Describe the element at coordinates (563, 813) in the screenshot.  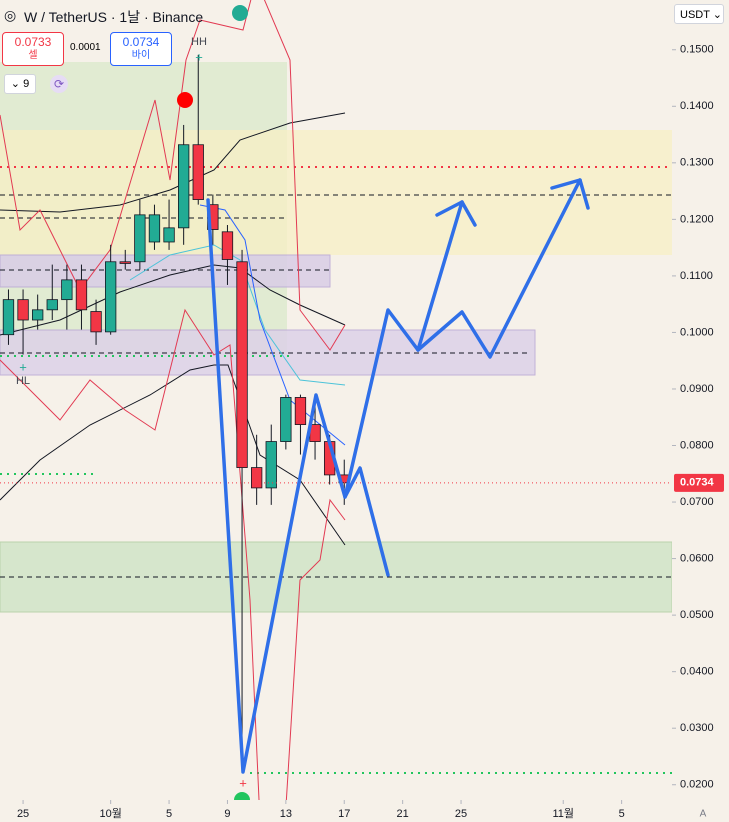
I see `x-tick-label: 11월` at that location.